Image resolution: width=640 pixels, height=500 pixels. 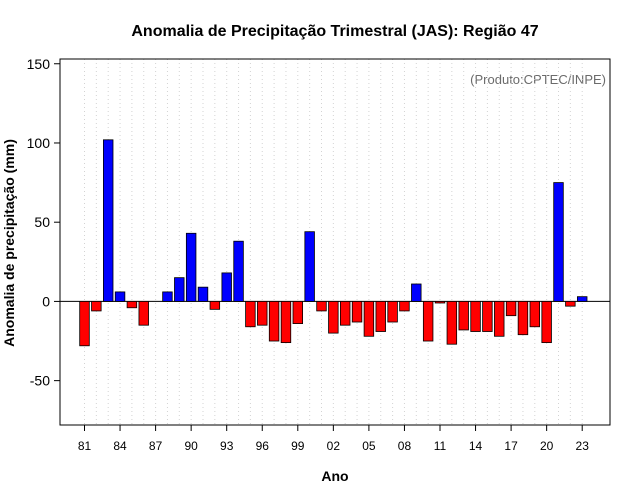 I want to click on y-axis-title: Anomalia de precipitação (mm), so click(x=9, y=243).